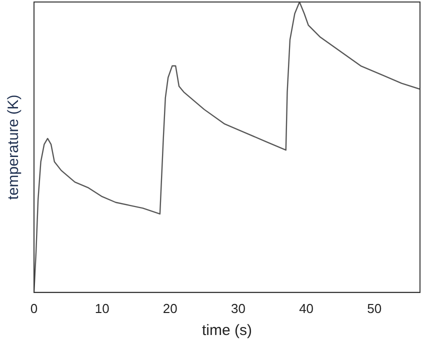 The width and height of the screenshot is (422, 346). What do you see at coordinates (227, 331) in the screenshot?
I see `x-axis-title: time (s)` at bounding box center [227, 331].